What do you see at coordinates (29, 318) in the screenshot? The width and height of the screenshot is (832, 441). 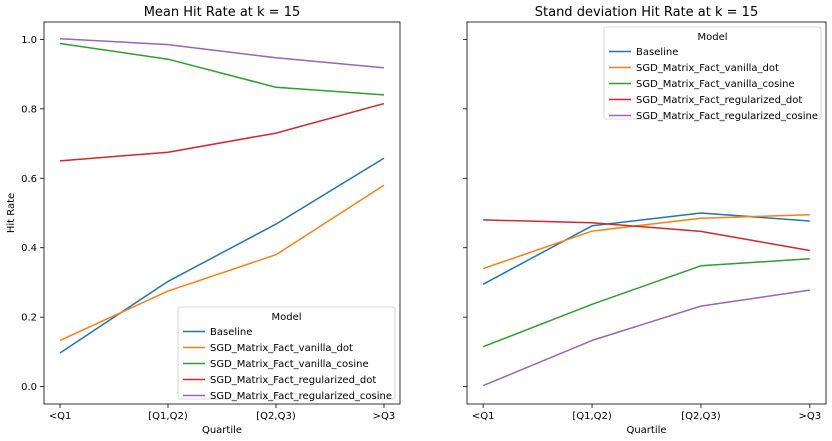 I see `y-tick-label: 0.2` at bounding box center [29, 318].